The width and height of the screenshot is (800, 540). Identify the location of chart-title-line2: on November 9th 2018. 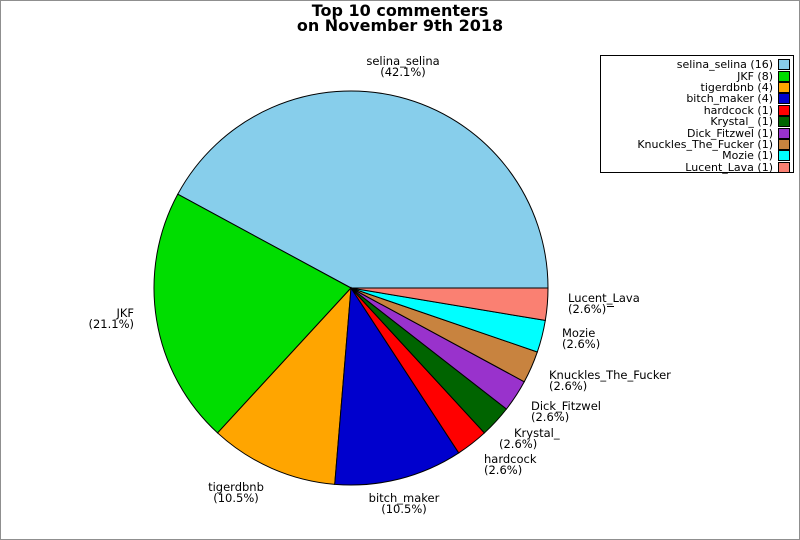
(400, 25).